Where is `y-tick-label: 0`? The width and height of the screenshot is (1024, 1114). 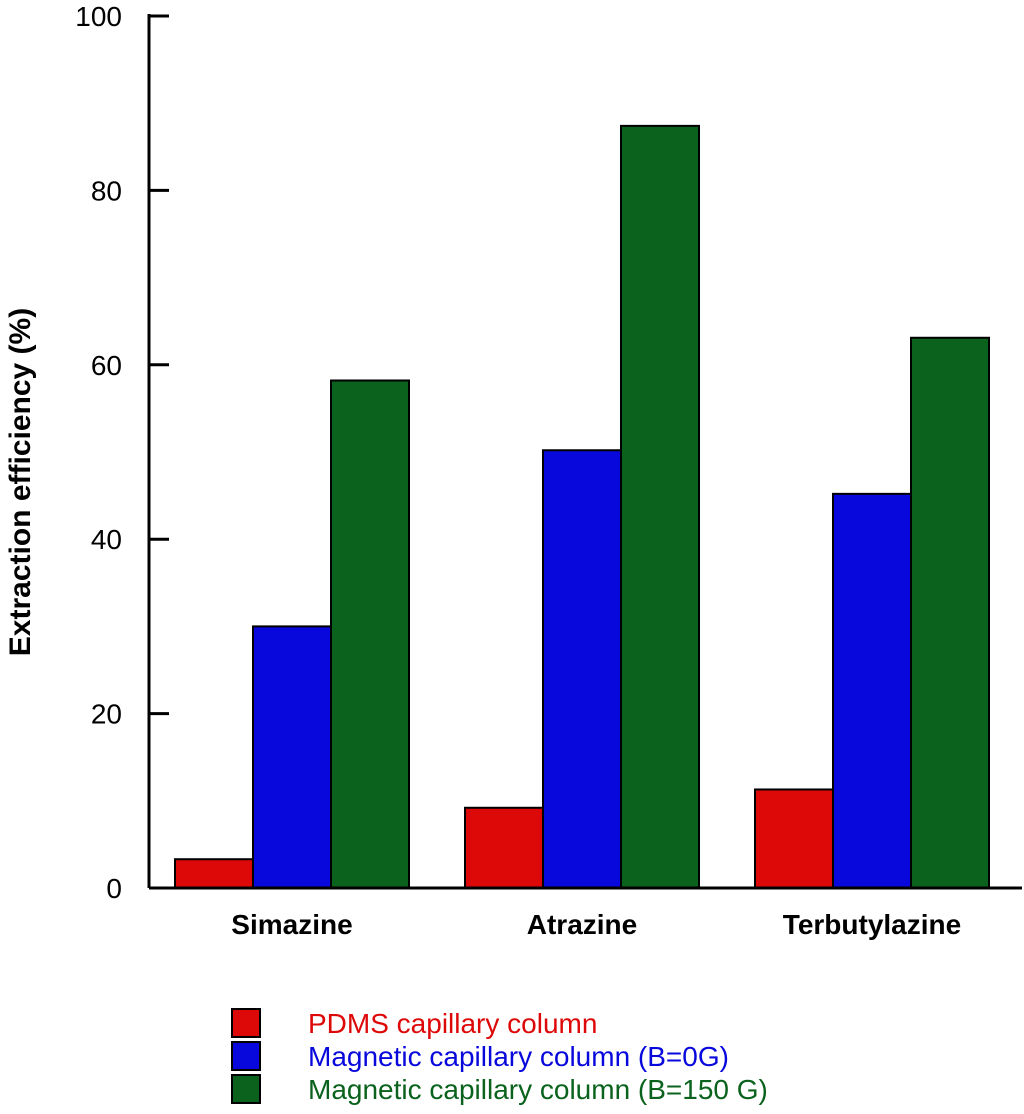
y-tick-label: 0 is located at coordinates (114, 888).